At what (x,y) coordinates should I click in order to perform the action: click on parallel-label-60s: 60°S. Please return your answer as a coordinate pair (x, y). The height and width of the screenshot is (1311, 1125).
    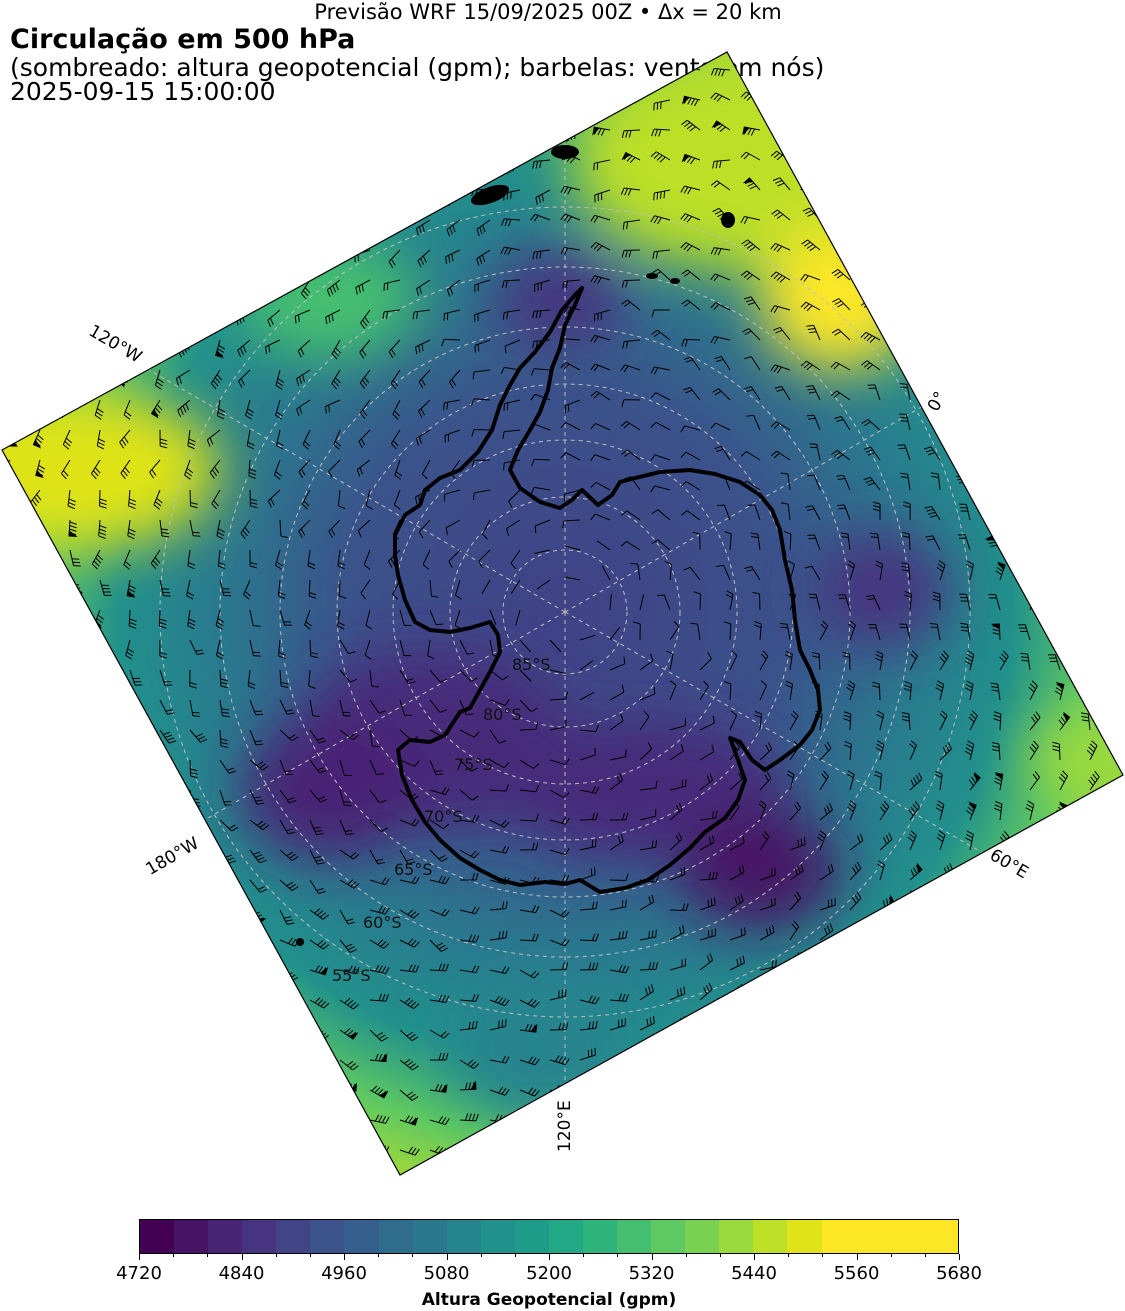
    Looking at the image, I should click on (382, 922).